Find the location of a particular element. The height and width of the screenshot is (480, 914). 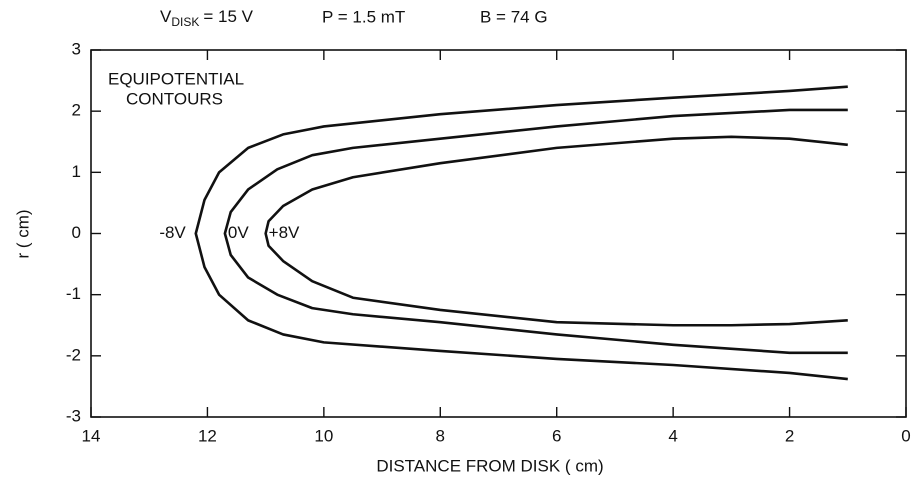

x-tick-label: 14 is located at coordinates (91, 435).